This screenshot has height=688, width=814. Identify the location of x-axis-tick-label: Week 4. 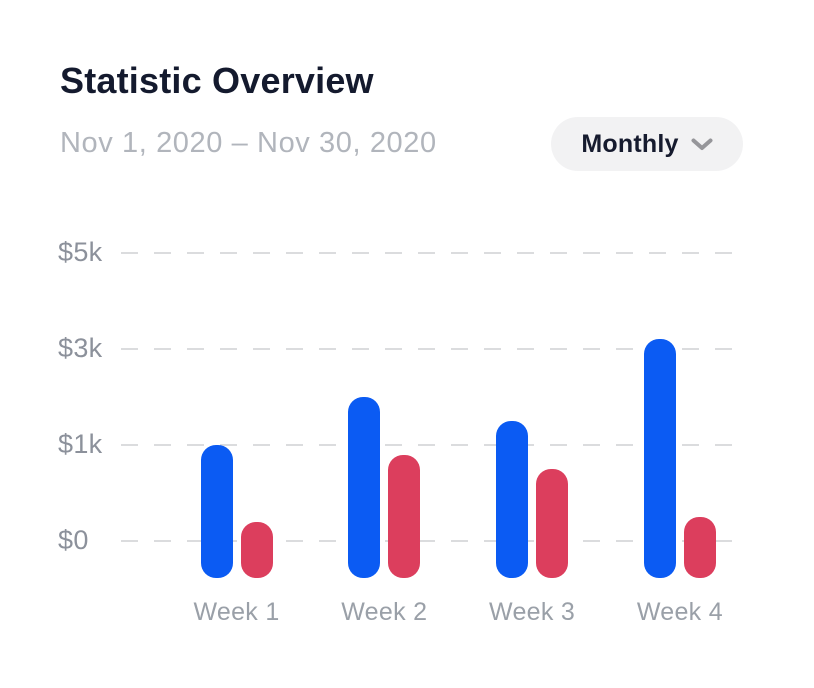
(679, 612).